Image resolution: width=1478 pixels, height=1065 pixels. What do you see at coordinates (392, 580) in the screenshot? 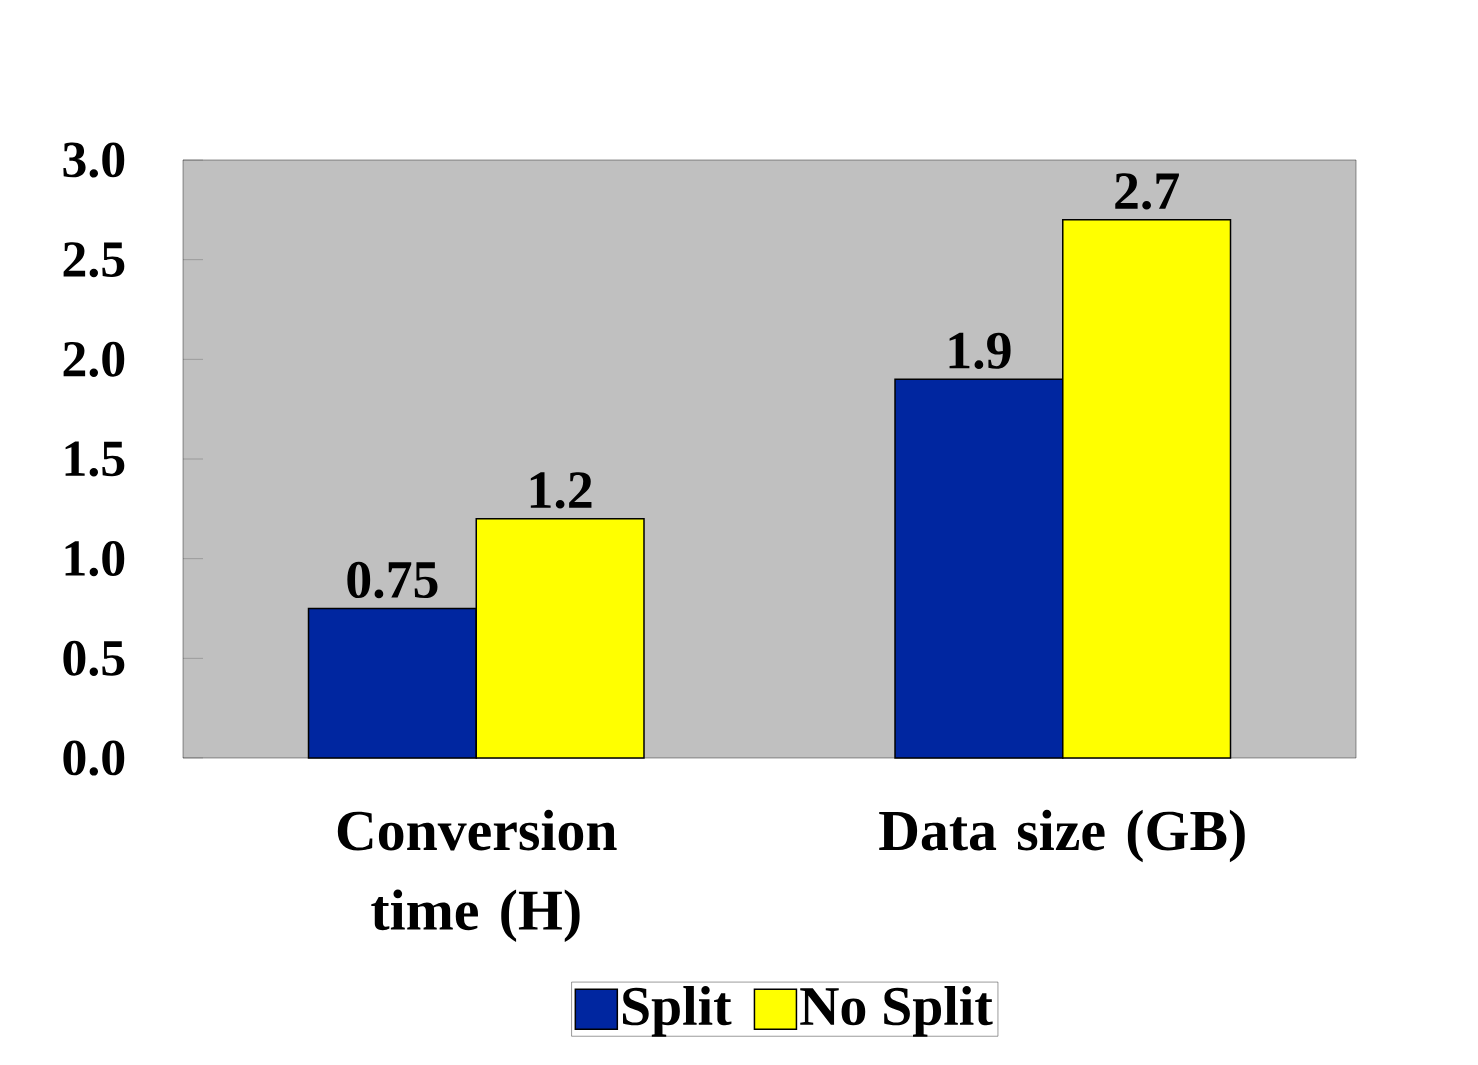
I see `data-label: 0.75` at bounding box center [392, 580].